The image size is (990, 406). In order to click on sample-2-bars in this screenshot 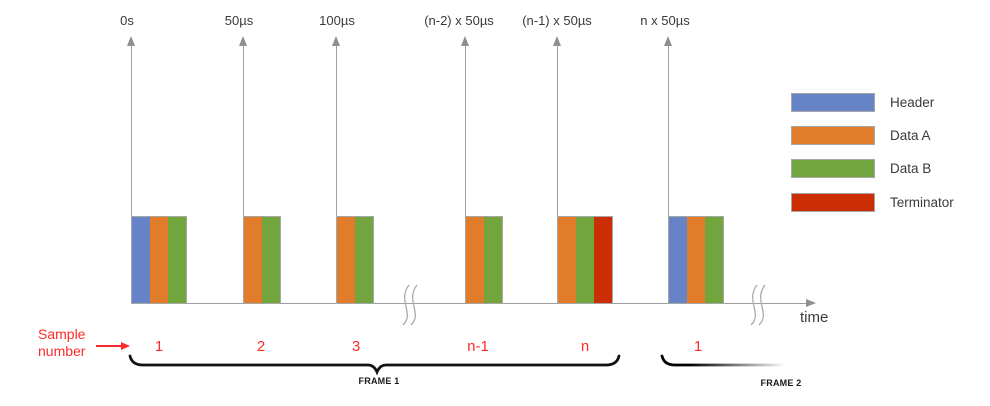, I will do `click(262, 260)`.